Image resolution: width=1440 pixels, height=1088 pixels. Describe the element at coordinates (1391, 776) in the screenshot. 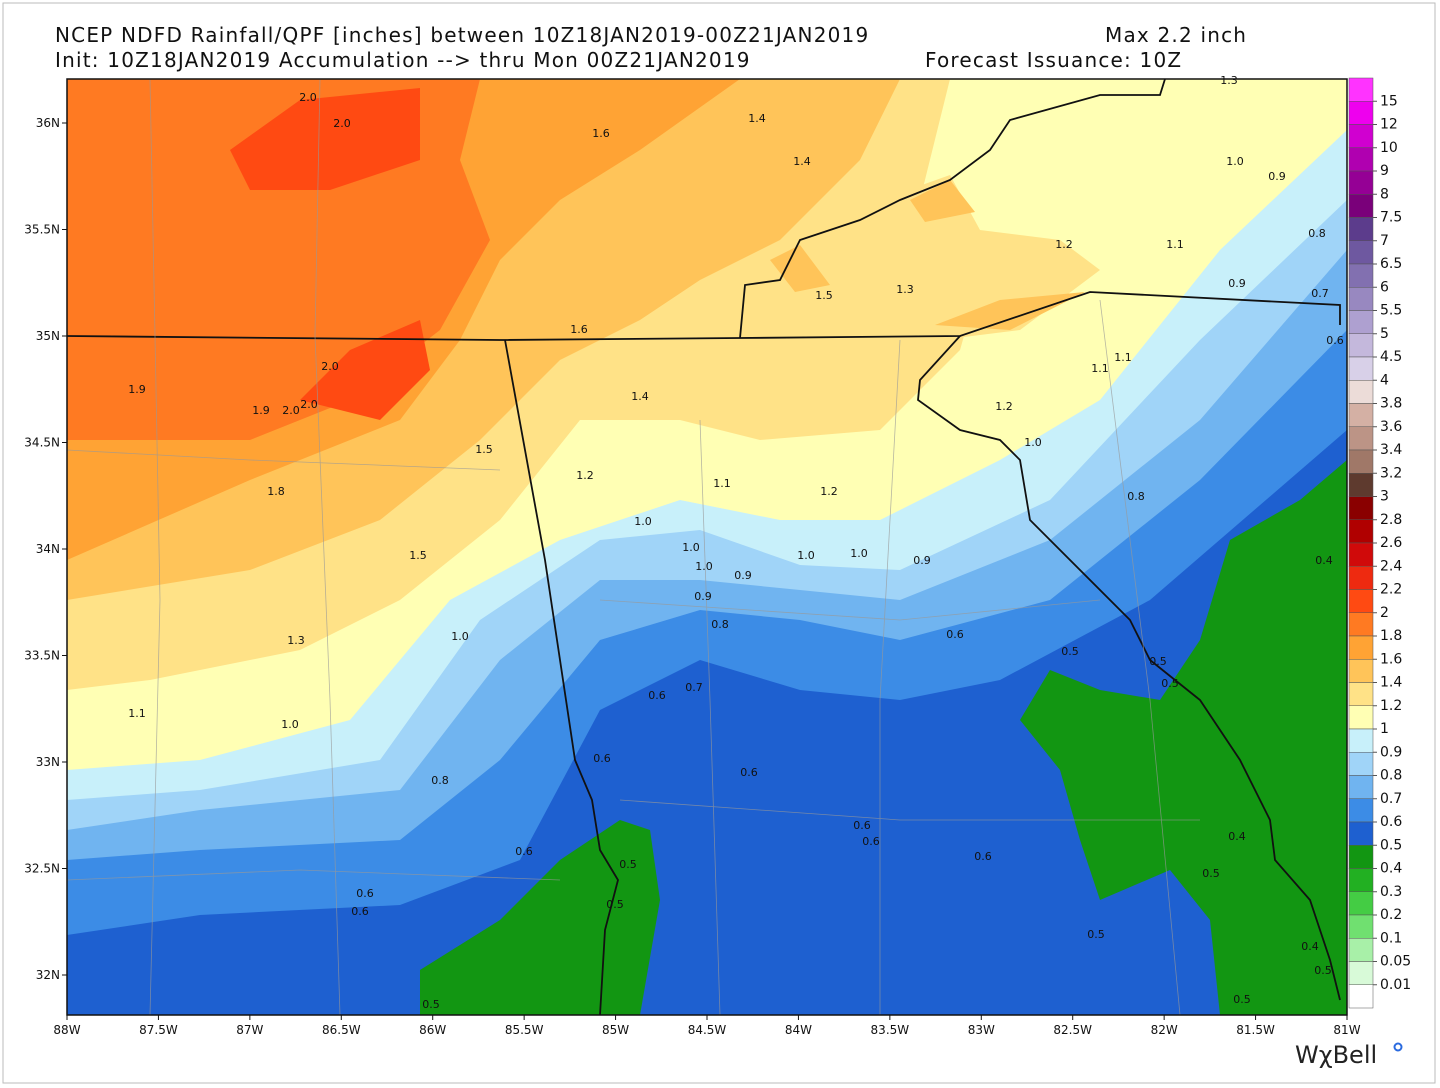

I see `colorbar-label: 0.8` at that location.